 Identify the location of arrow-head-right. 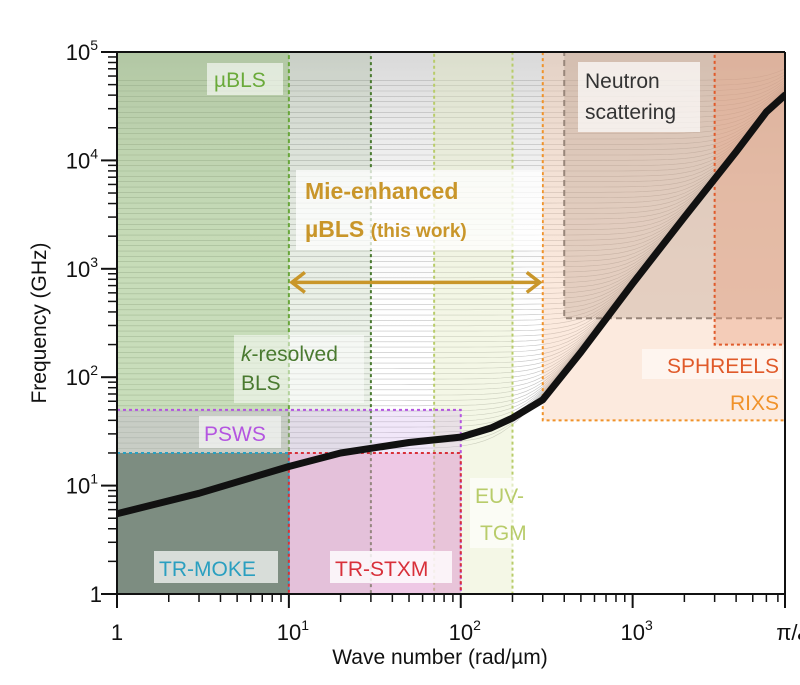
(534, 282).